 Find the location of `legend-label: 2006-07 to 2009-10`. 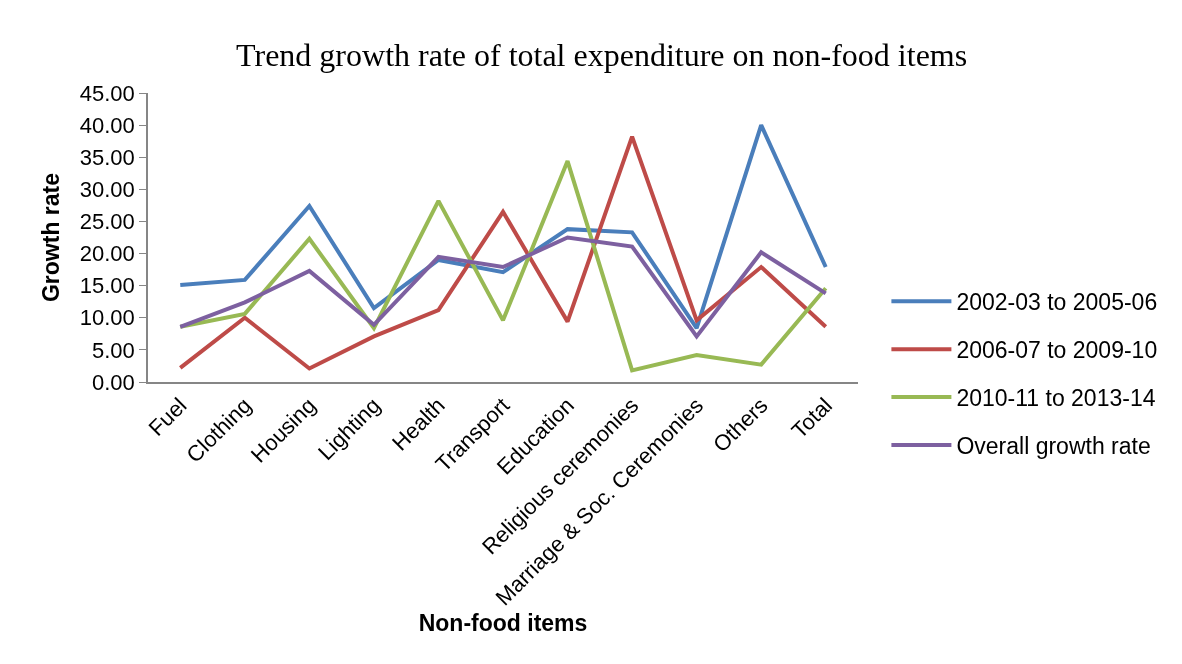

legend-label: 2006-07 to 2009-10 is located at coordinates (1057, 350).